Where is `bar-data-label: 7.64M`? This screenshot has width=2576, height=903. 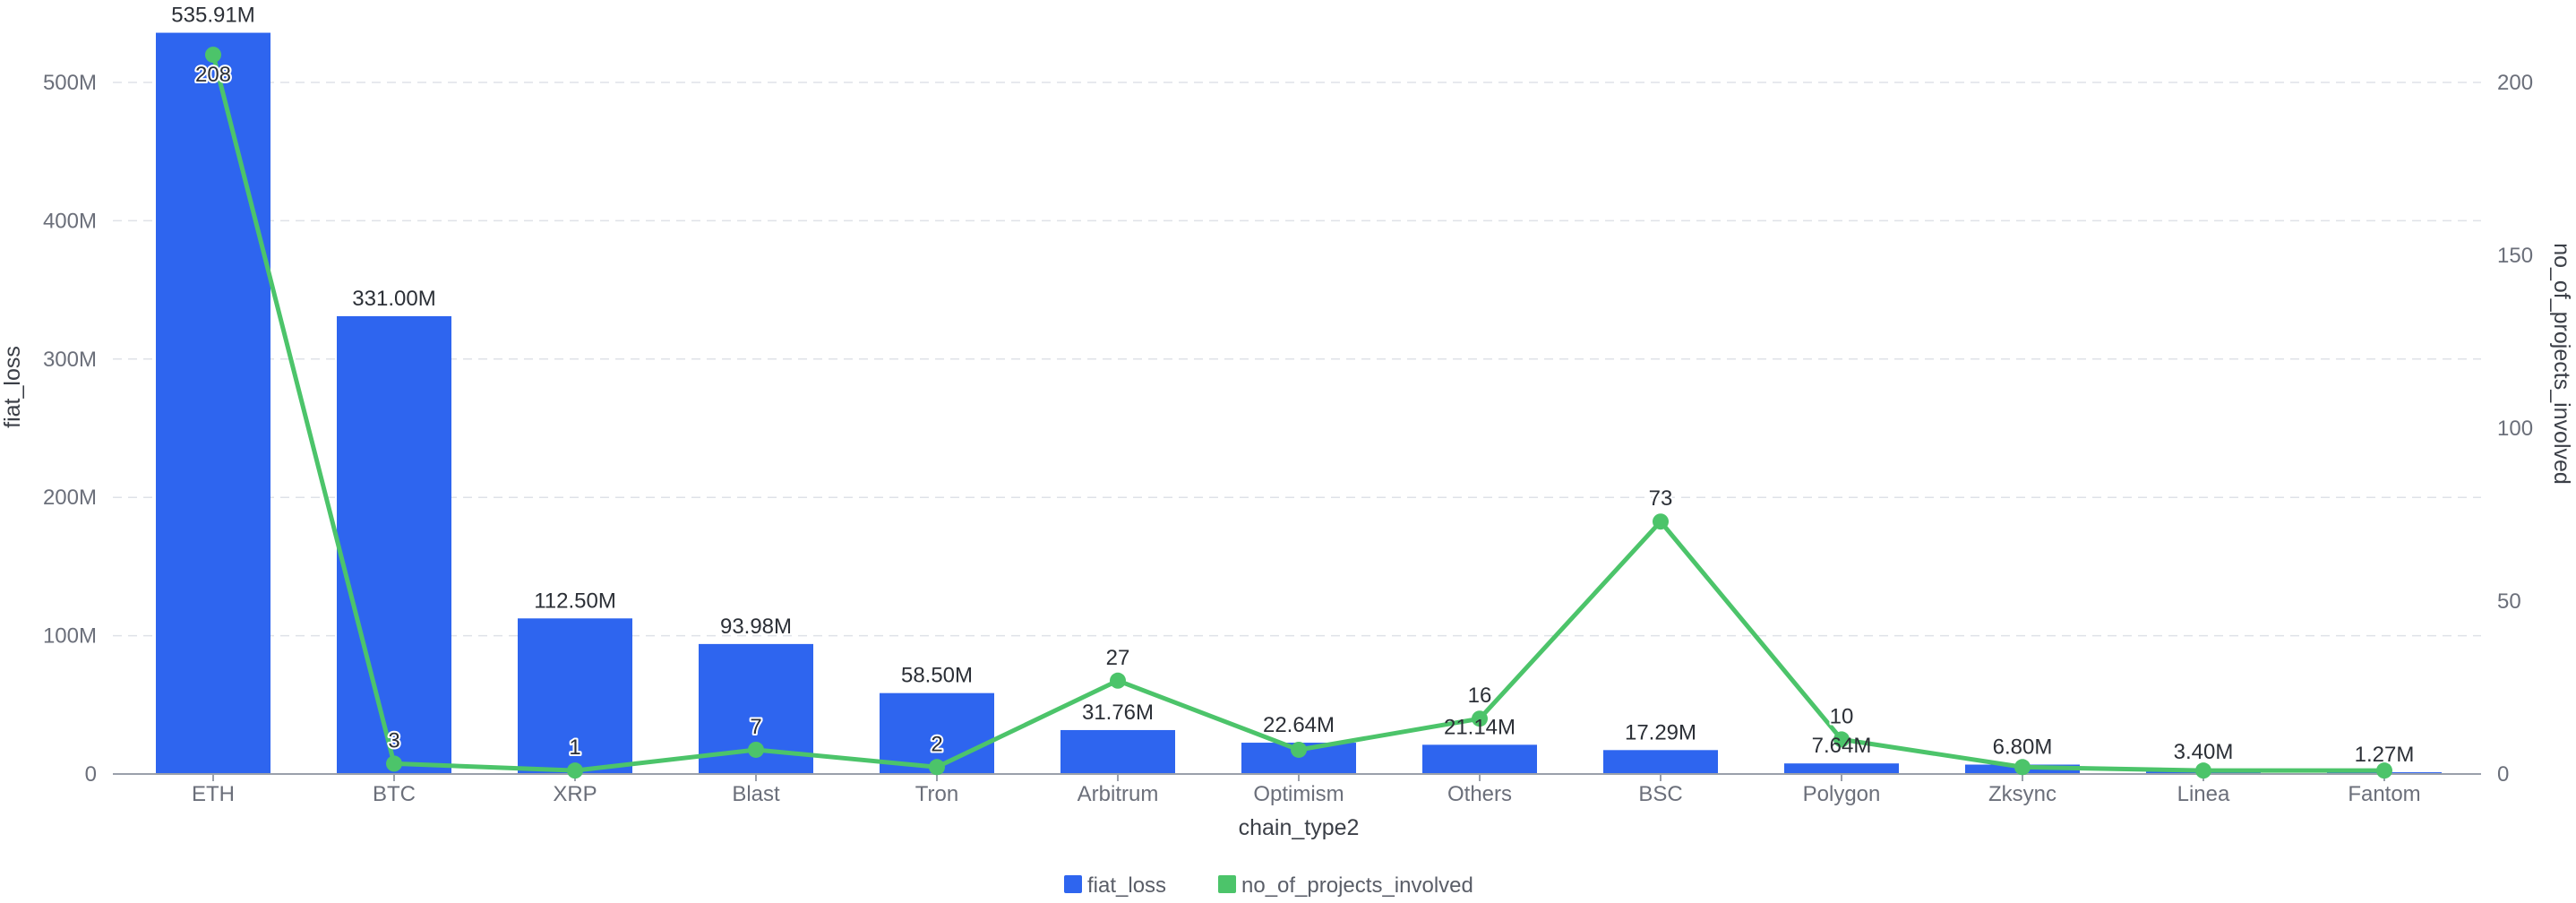 bar-data-label: 7.64M is located at coordinates (1842, 746).